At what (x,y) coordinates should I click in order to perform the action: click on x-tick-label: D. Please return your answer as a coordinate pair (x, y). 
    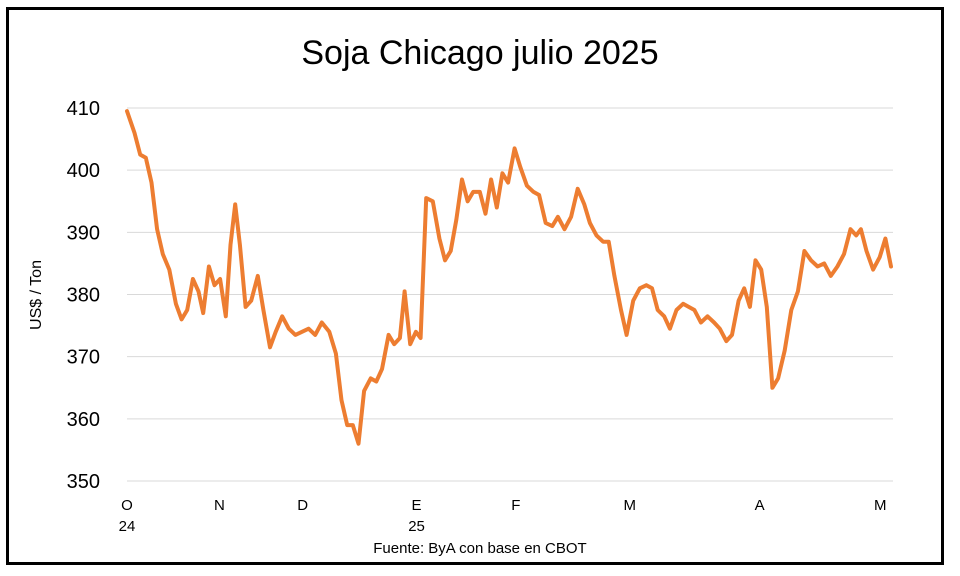
    Looking at the image, I should click on (302, 505).